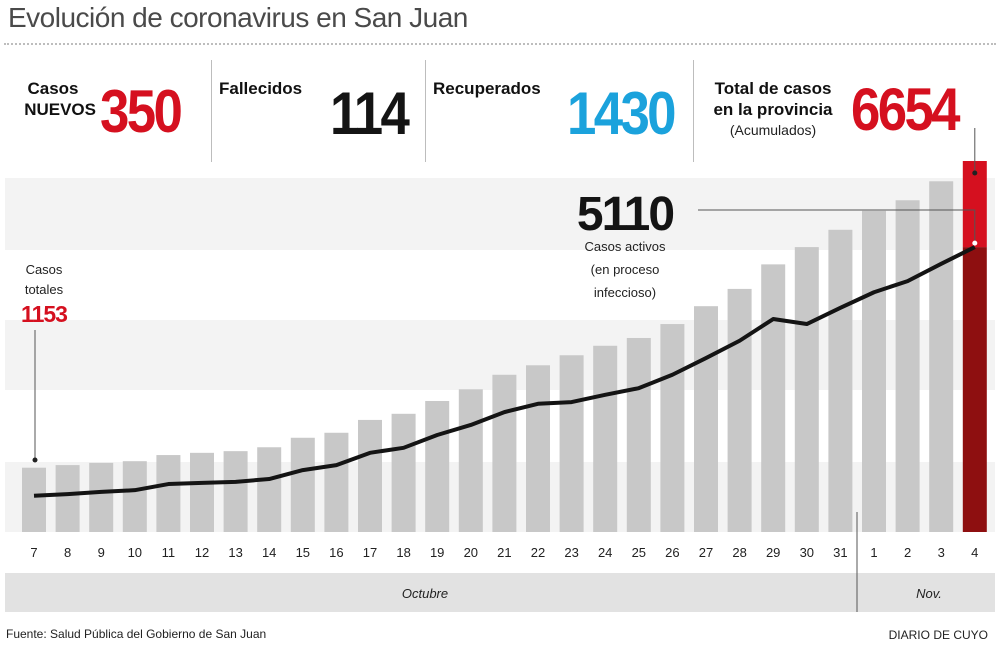 This screenshot has width=1000, height=654. Describe the element at coordinates (605, 552) in the screenshot. I see `x-tick-label: 24` at that location.